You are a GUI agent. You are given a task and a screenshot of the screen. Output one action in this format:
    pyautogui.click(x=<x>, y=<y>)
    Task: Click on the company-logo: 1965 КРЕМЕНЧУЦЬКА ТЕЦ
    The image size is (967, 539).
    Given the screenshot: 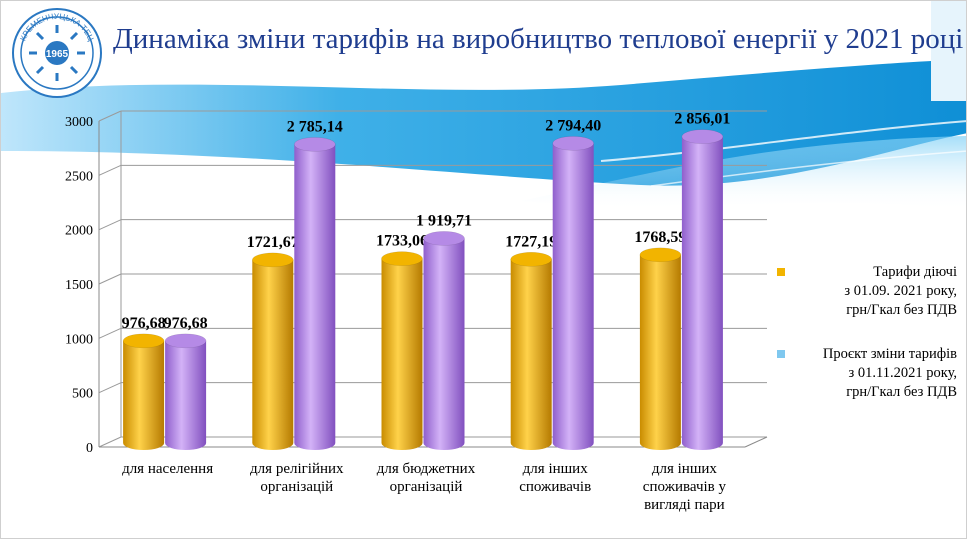 What is the action you would take?
    pyautogui.click(x=57, y=53)
    